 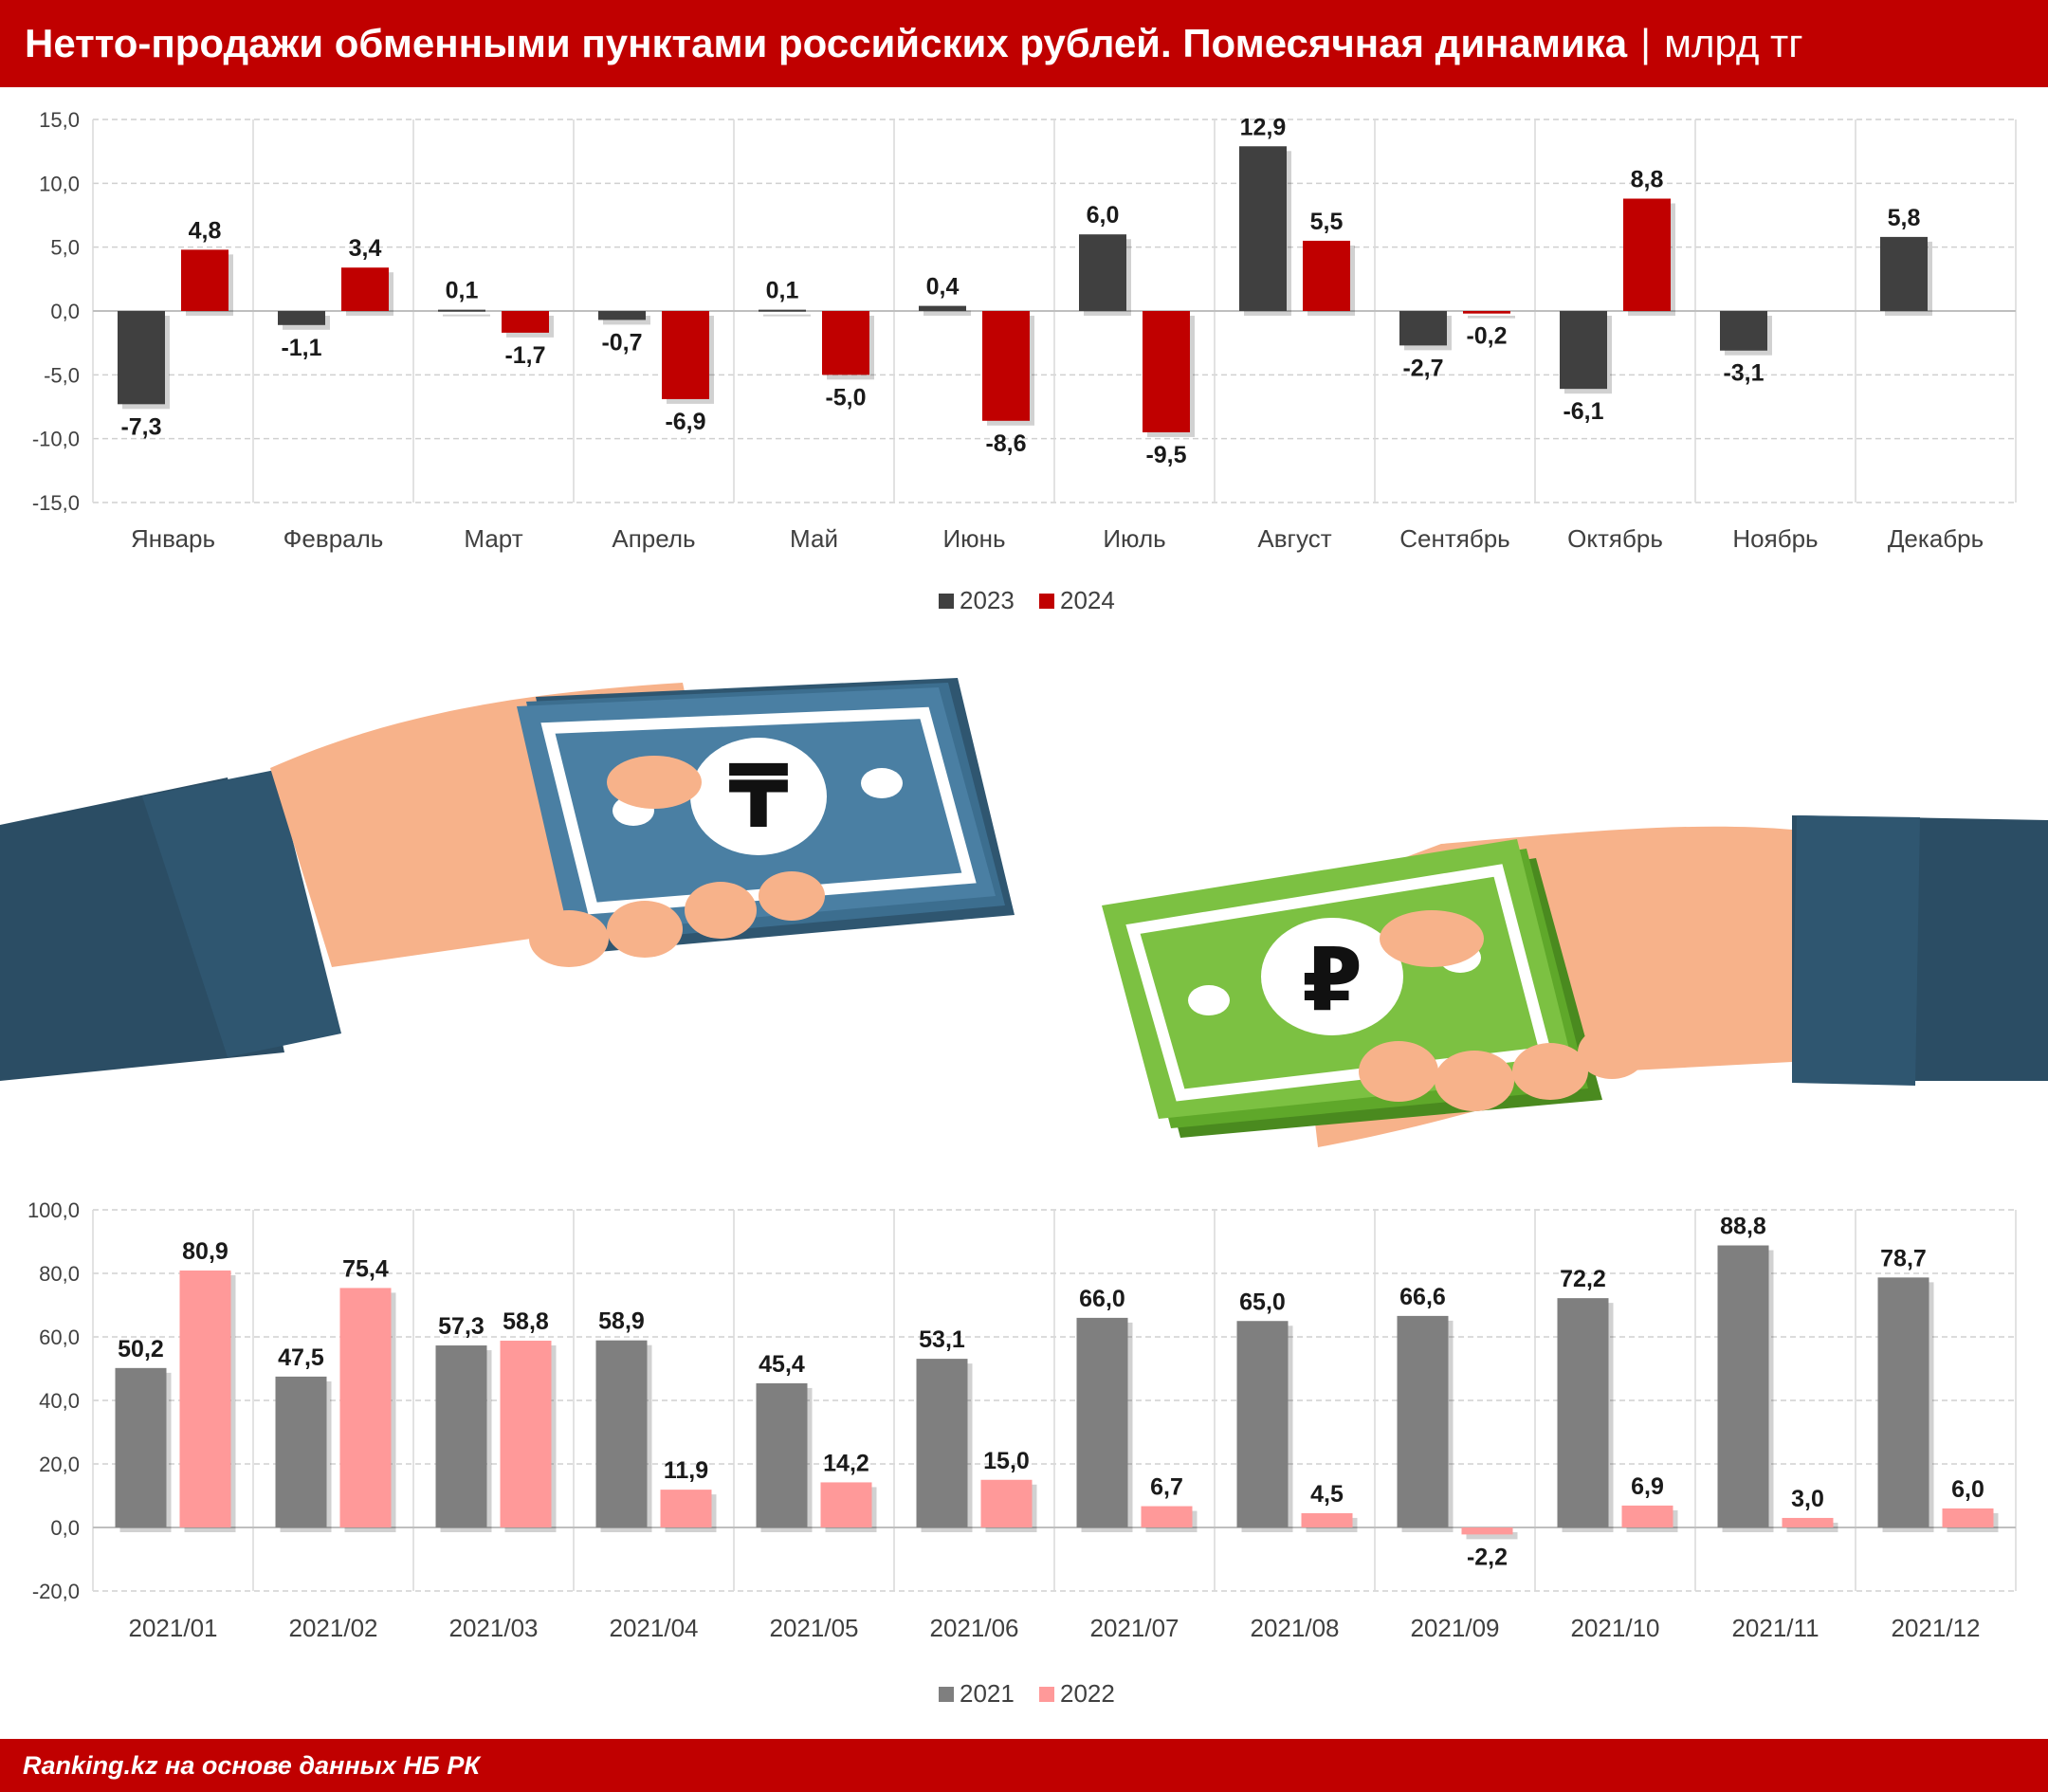 I want to click on left-fingers, so click(x=677, y=861).